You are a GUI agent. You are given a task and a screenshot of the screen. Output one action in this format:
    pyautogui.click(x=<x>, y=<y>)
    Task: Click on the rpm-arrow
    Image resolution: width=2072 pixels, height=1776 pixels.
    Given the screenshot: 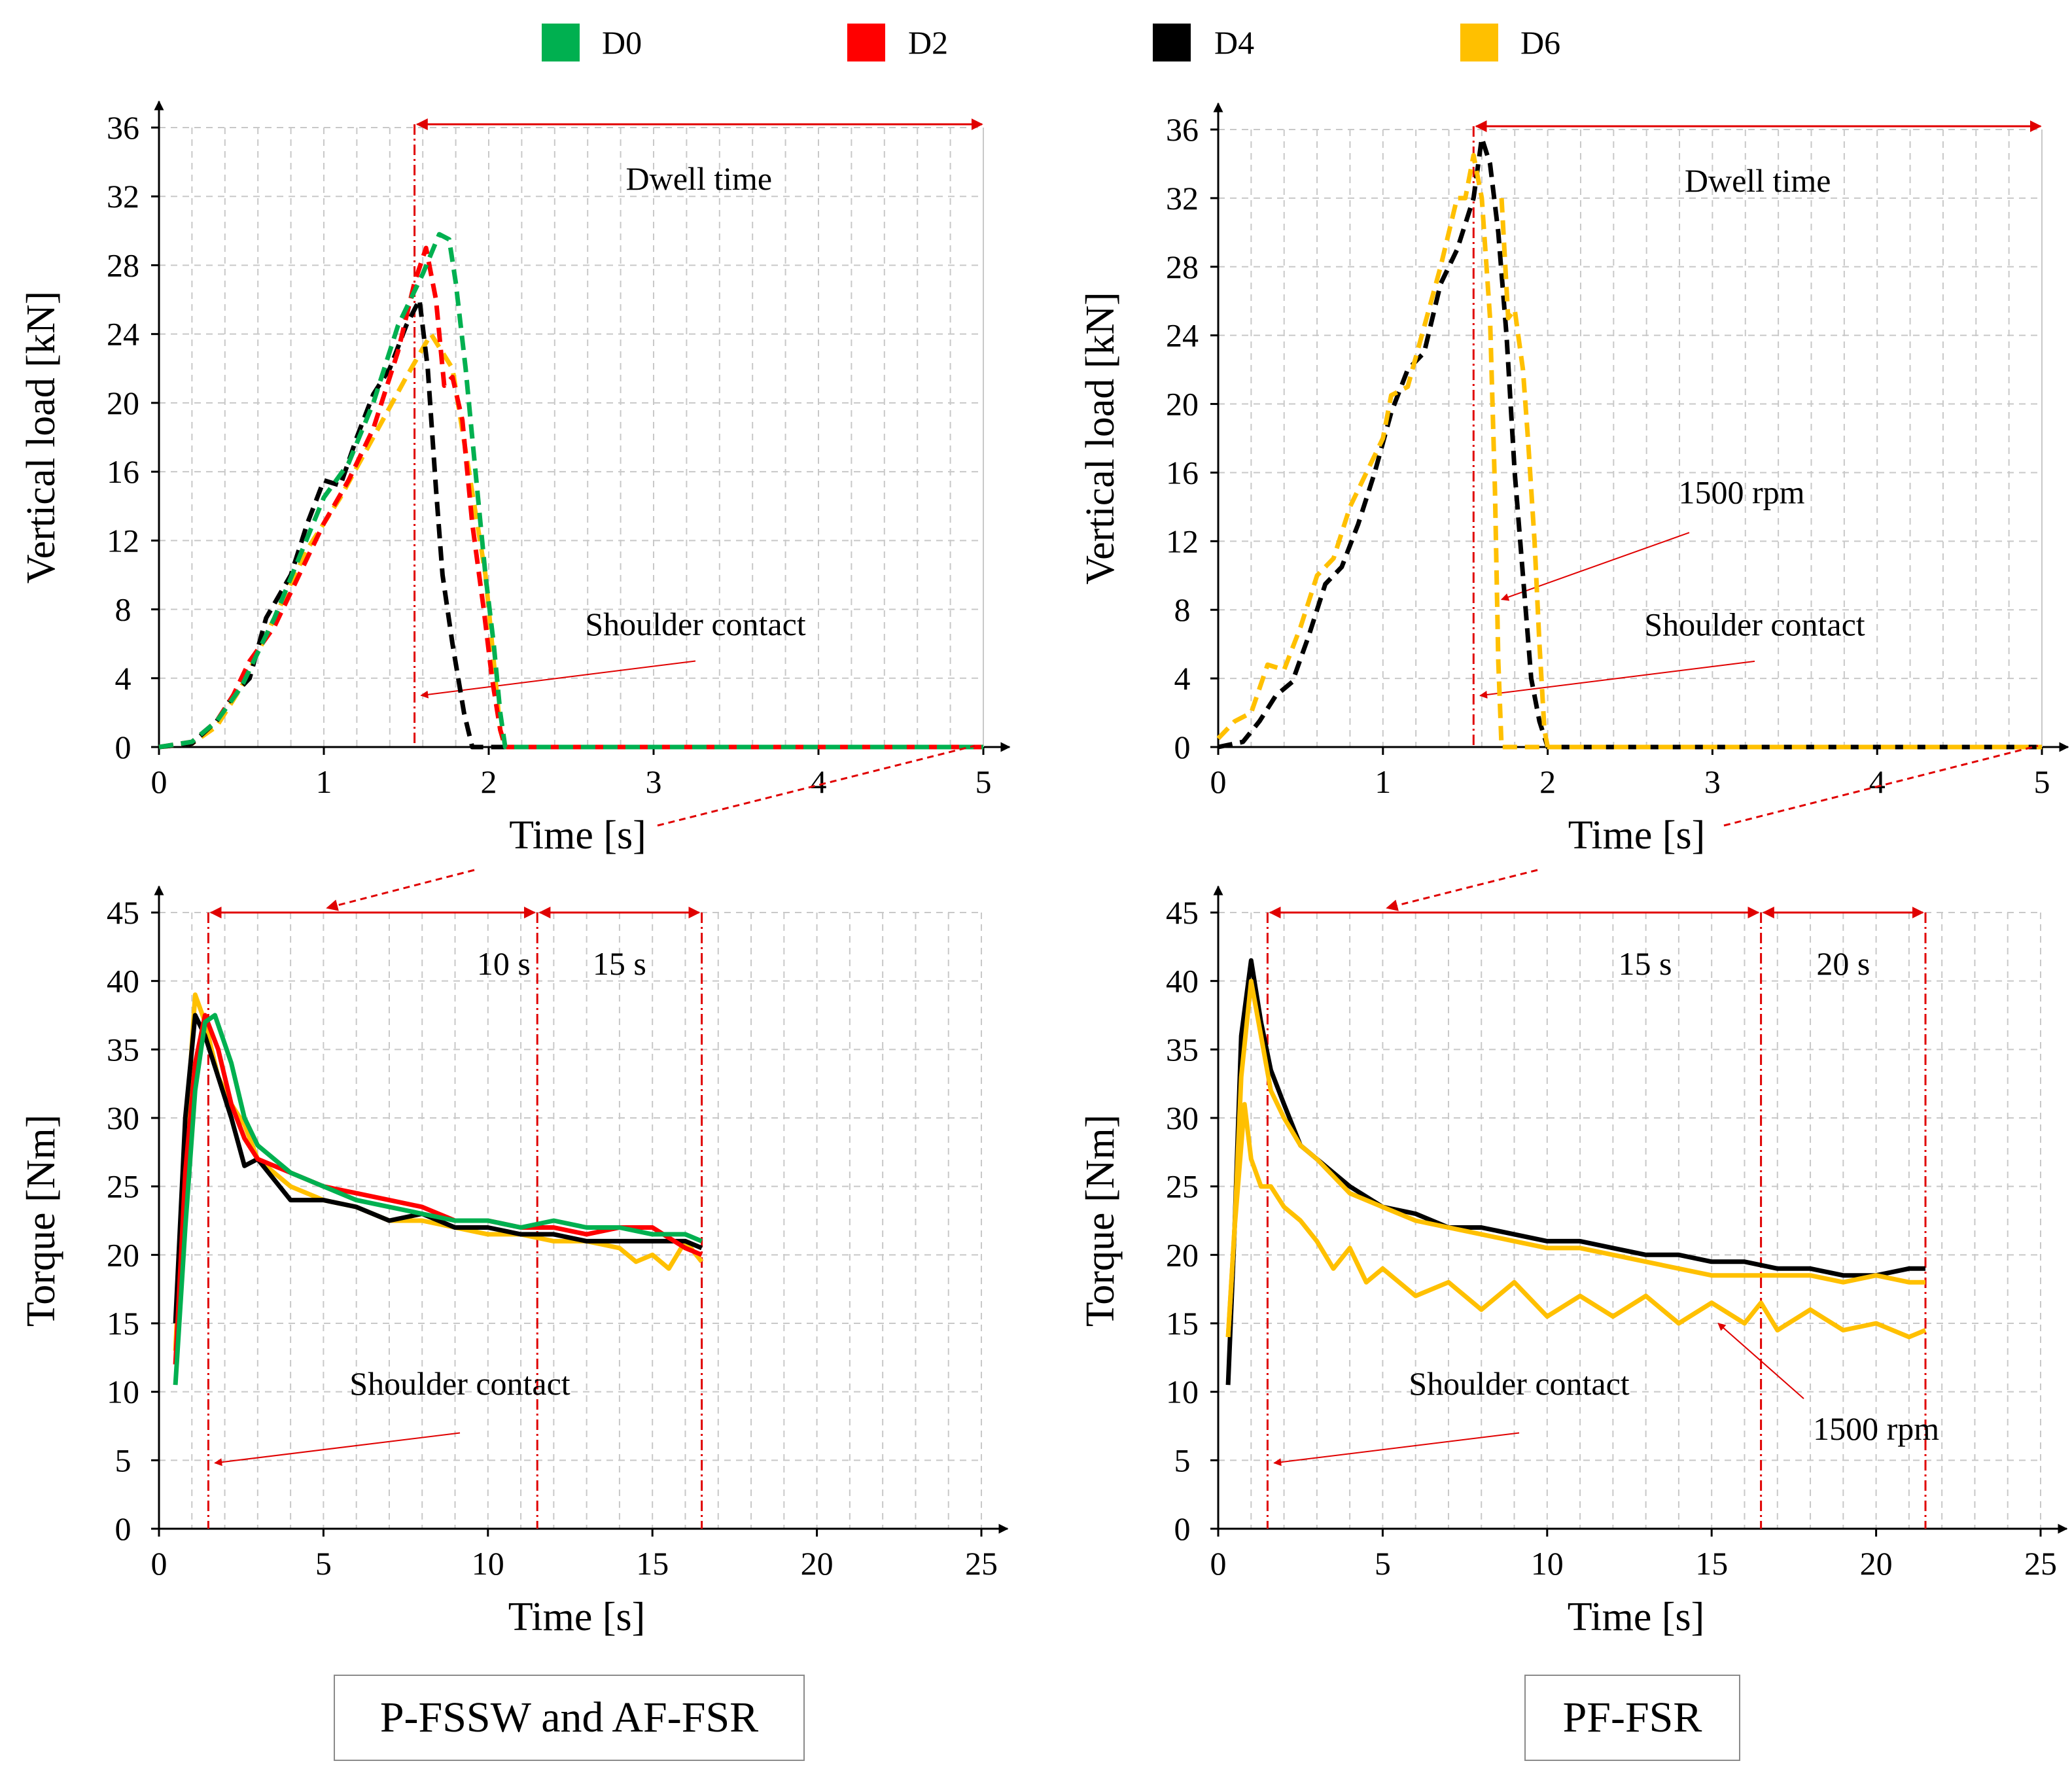 What is the action you would take?
    pyautogui.click(x=1760, y=1361)
    